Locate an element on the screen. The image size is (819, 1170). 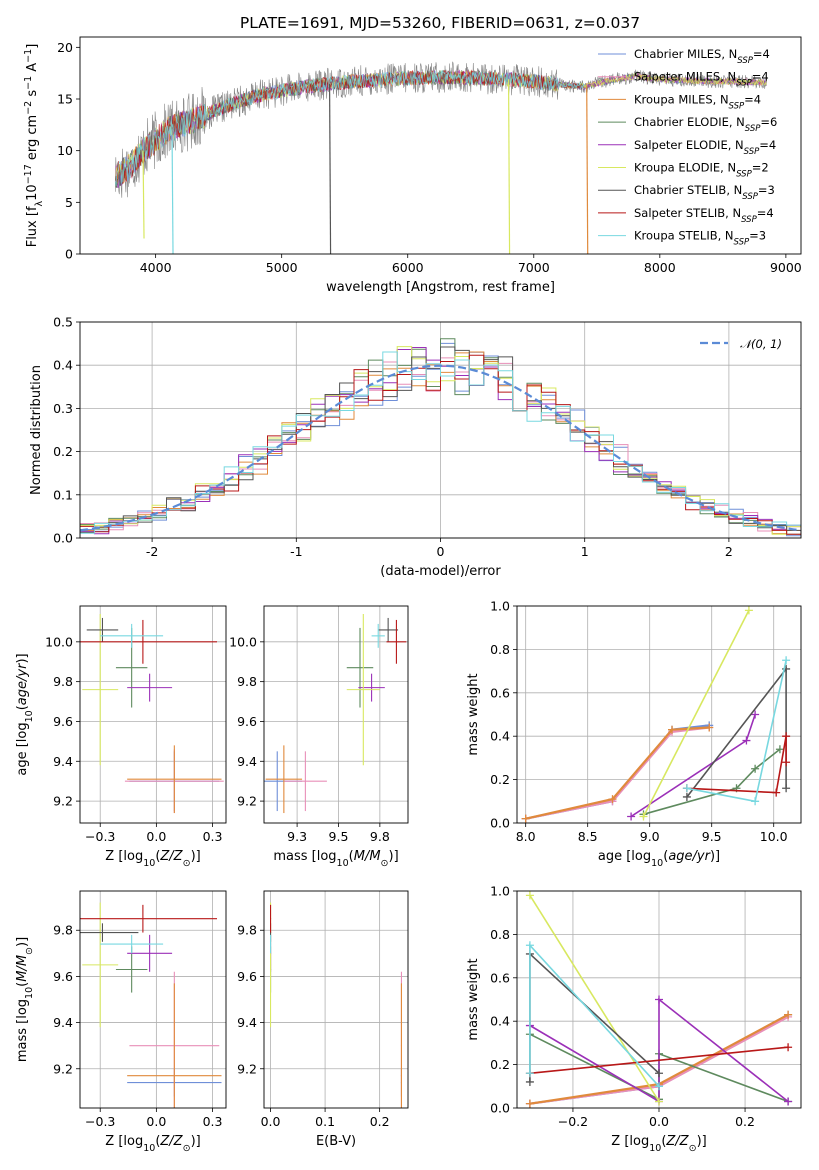
y-axis-label: Normed distribution is located at coordinates (36, 430).